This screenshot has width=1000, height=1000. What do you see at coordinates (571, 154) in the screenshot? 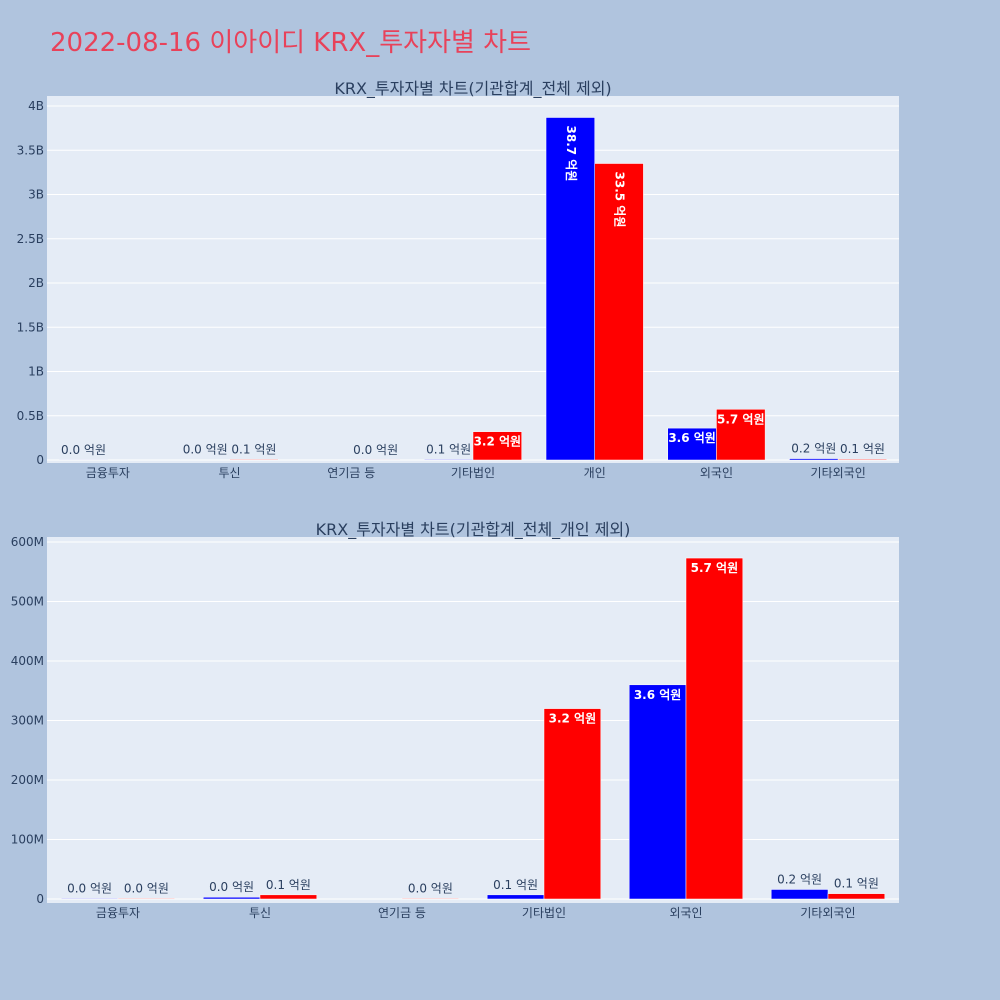
I see `data-label: 38.7 억원` at bounding box center [571, 154].